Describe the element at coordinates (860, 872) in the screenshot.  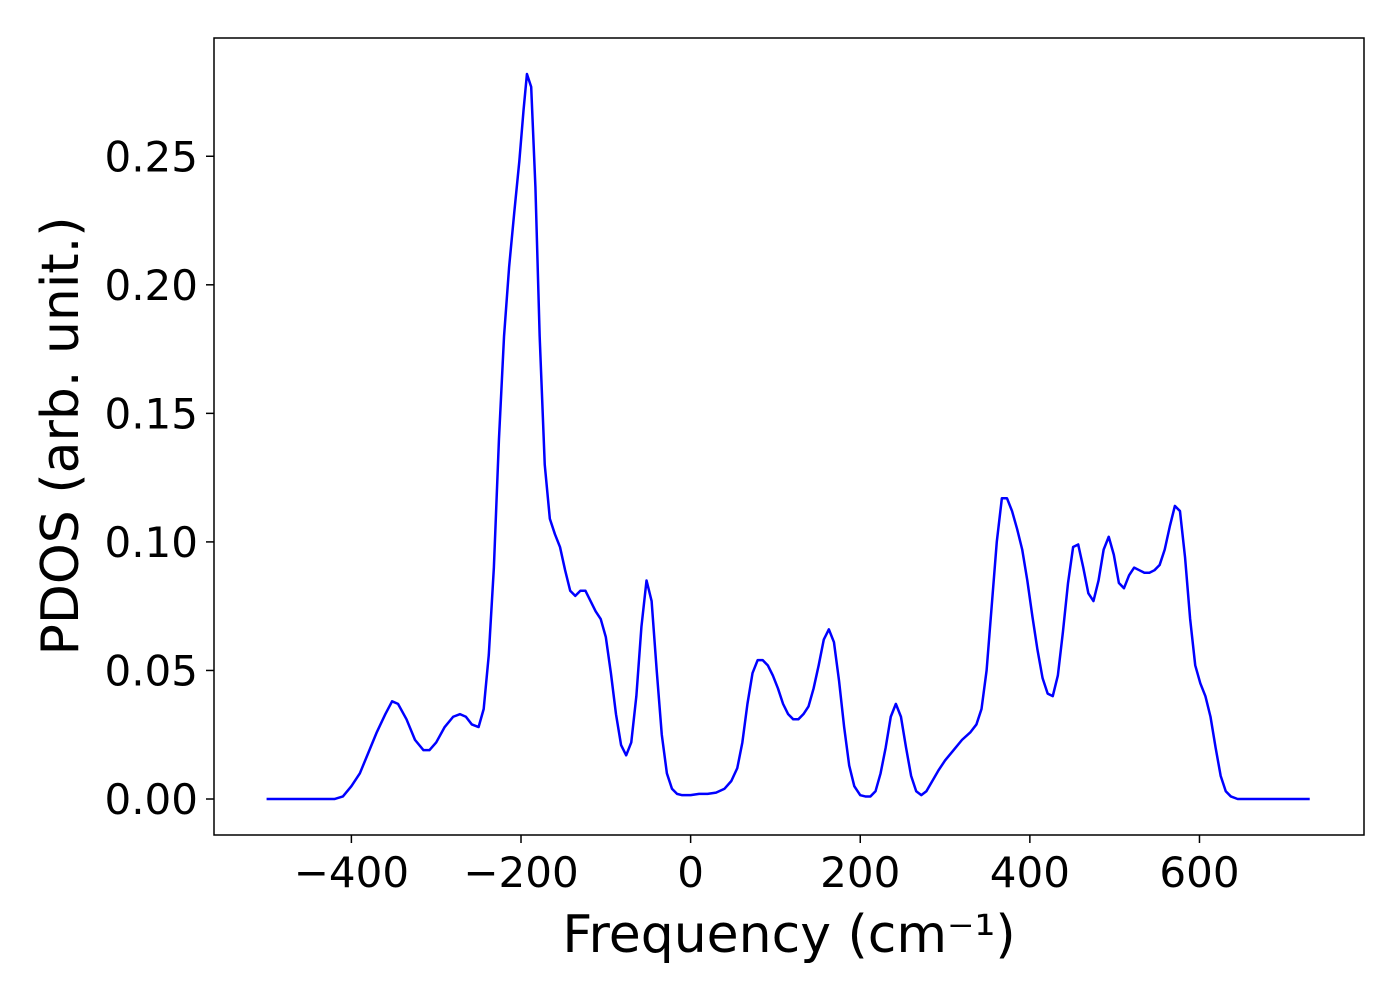
I see `x-tick-label: 200` at that location.